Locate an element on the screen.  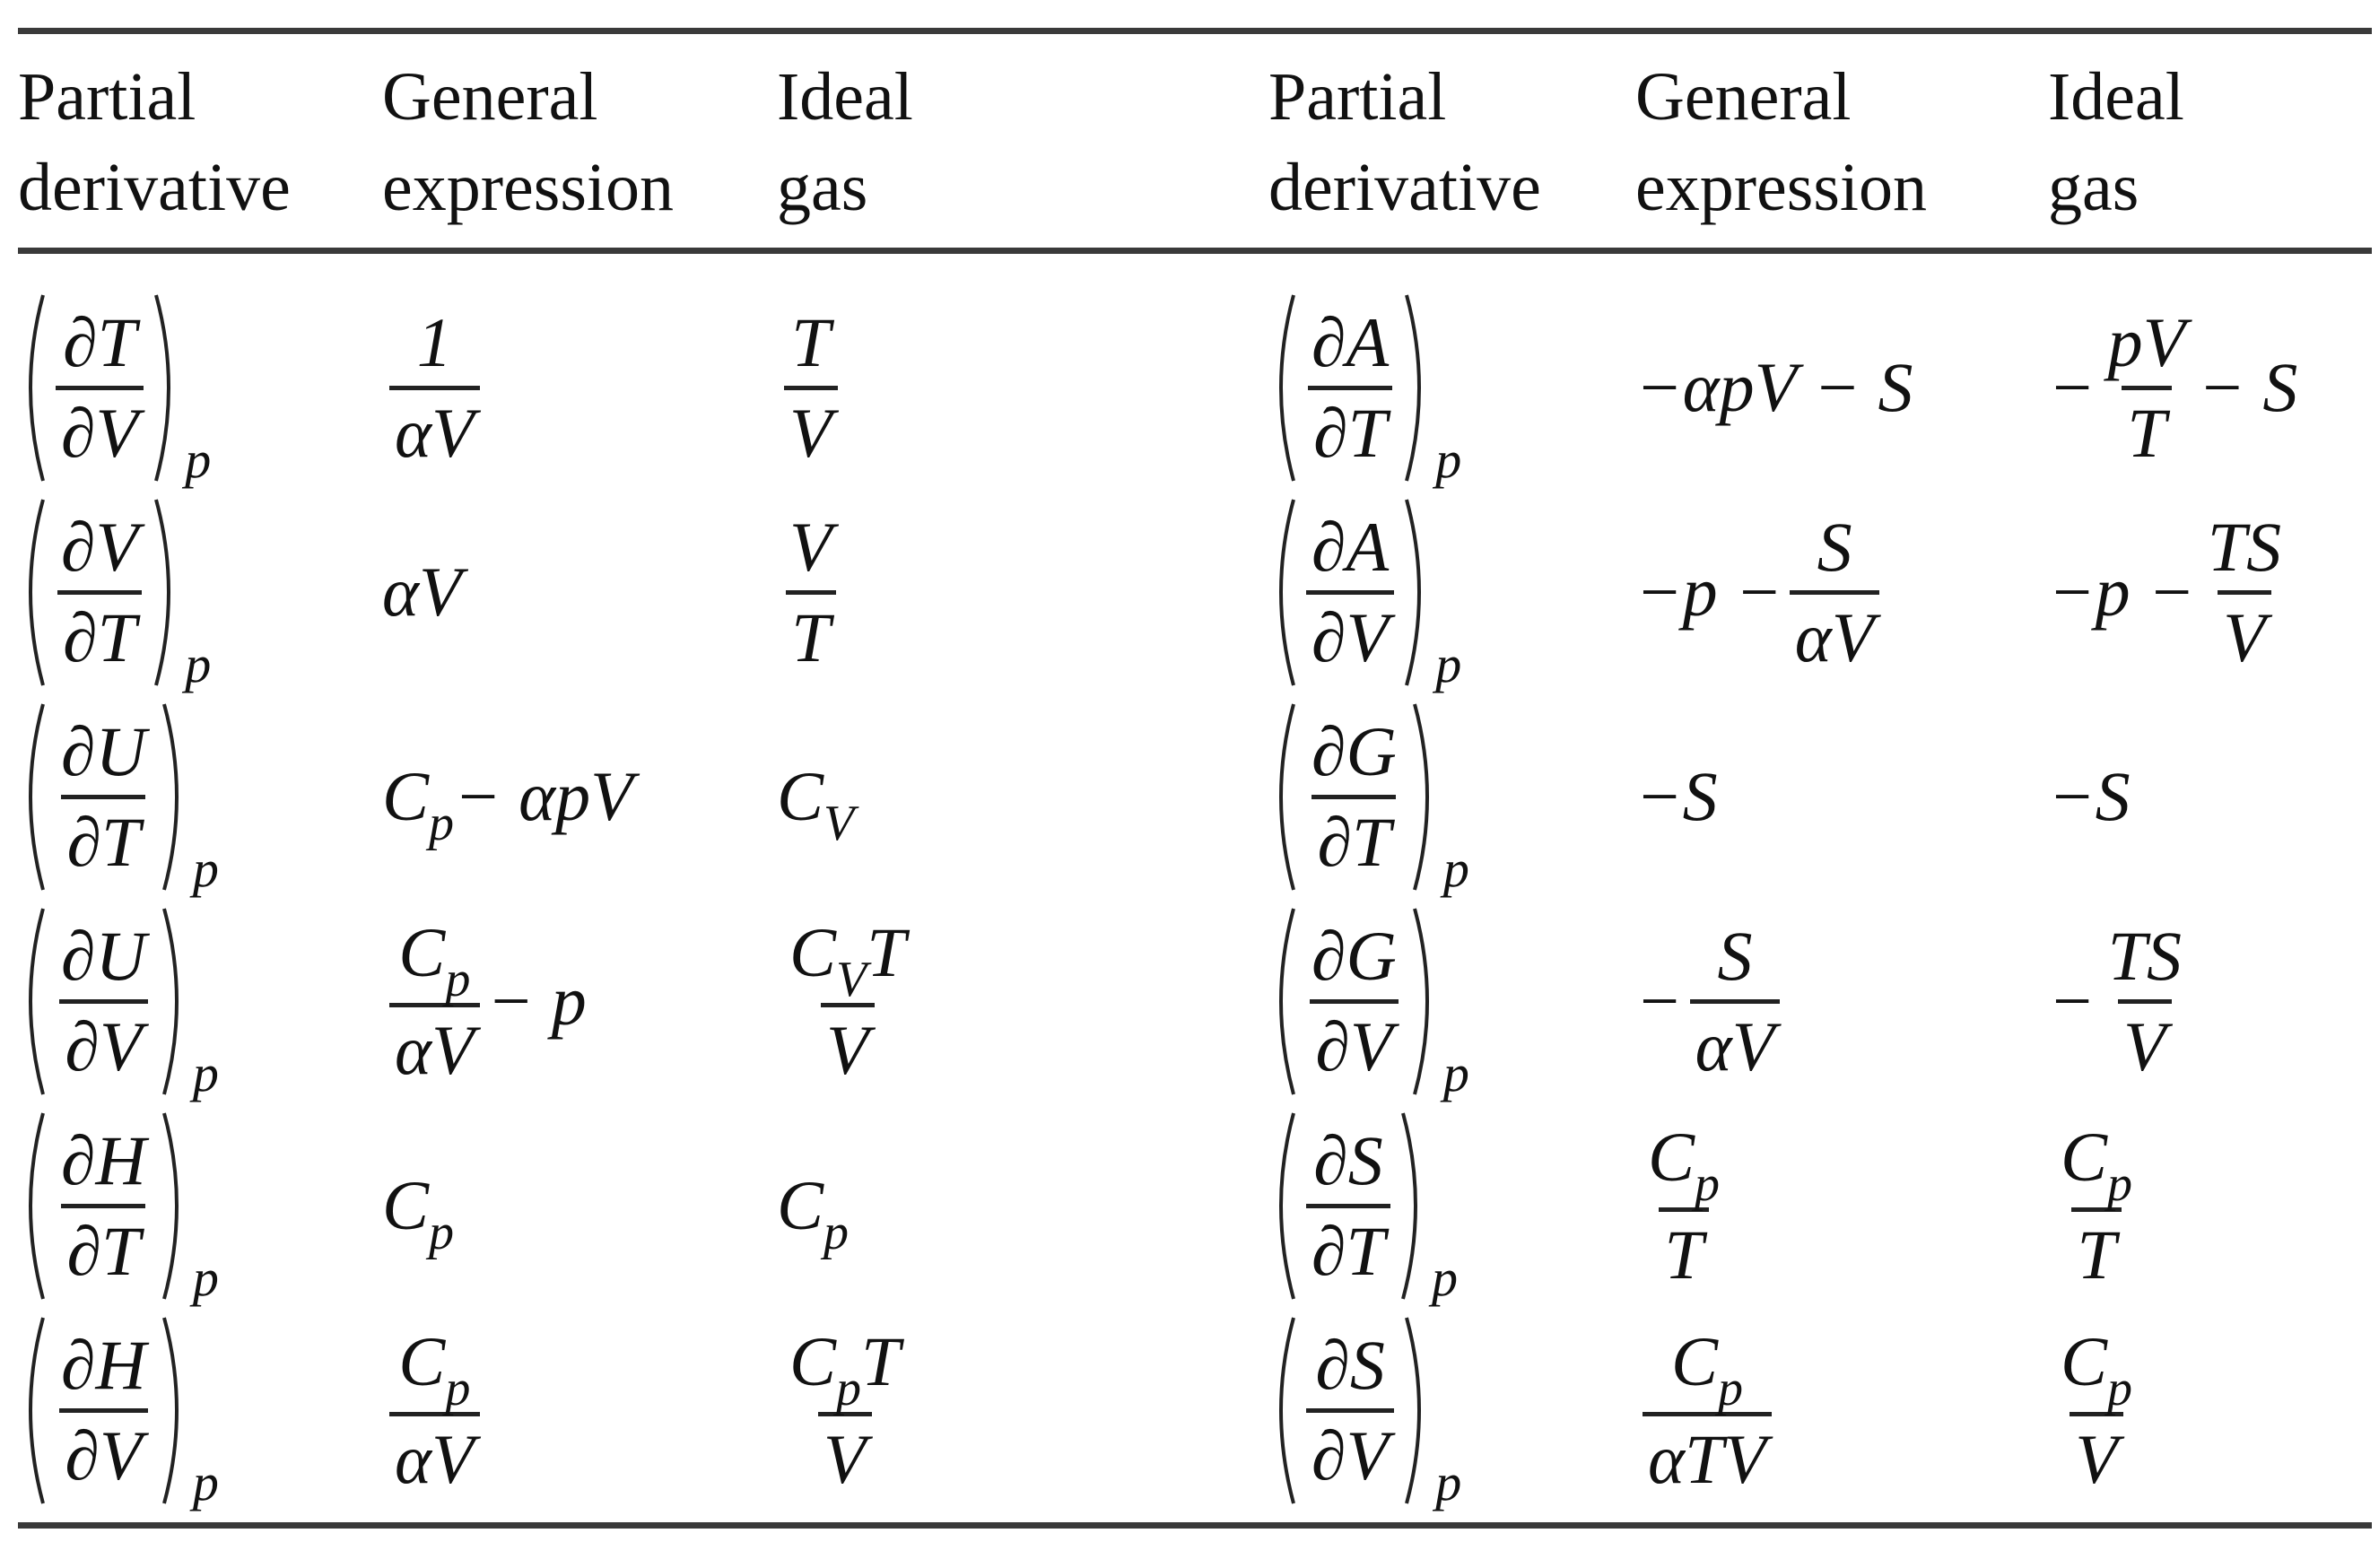
partial-derivative: ∂G ∂T p is located at coordinates (1368, 800).